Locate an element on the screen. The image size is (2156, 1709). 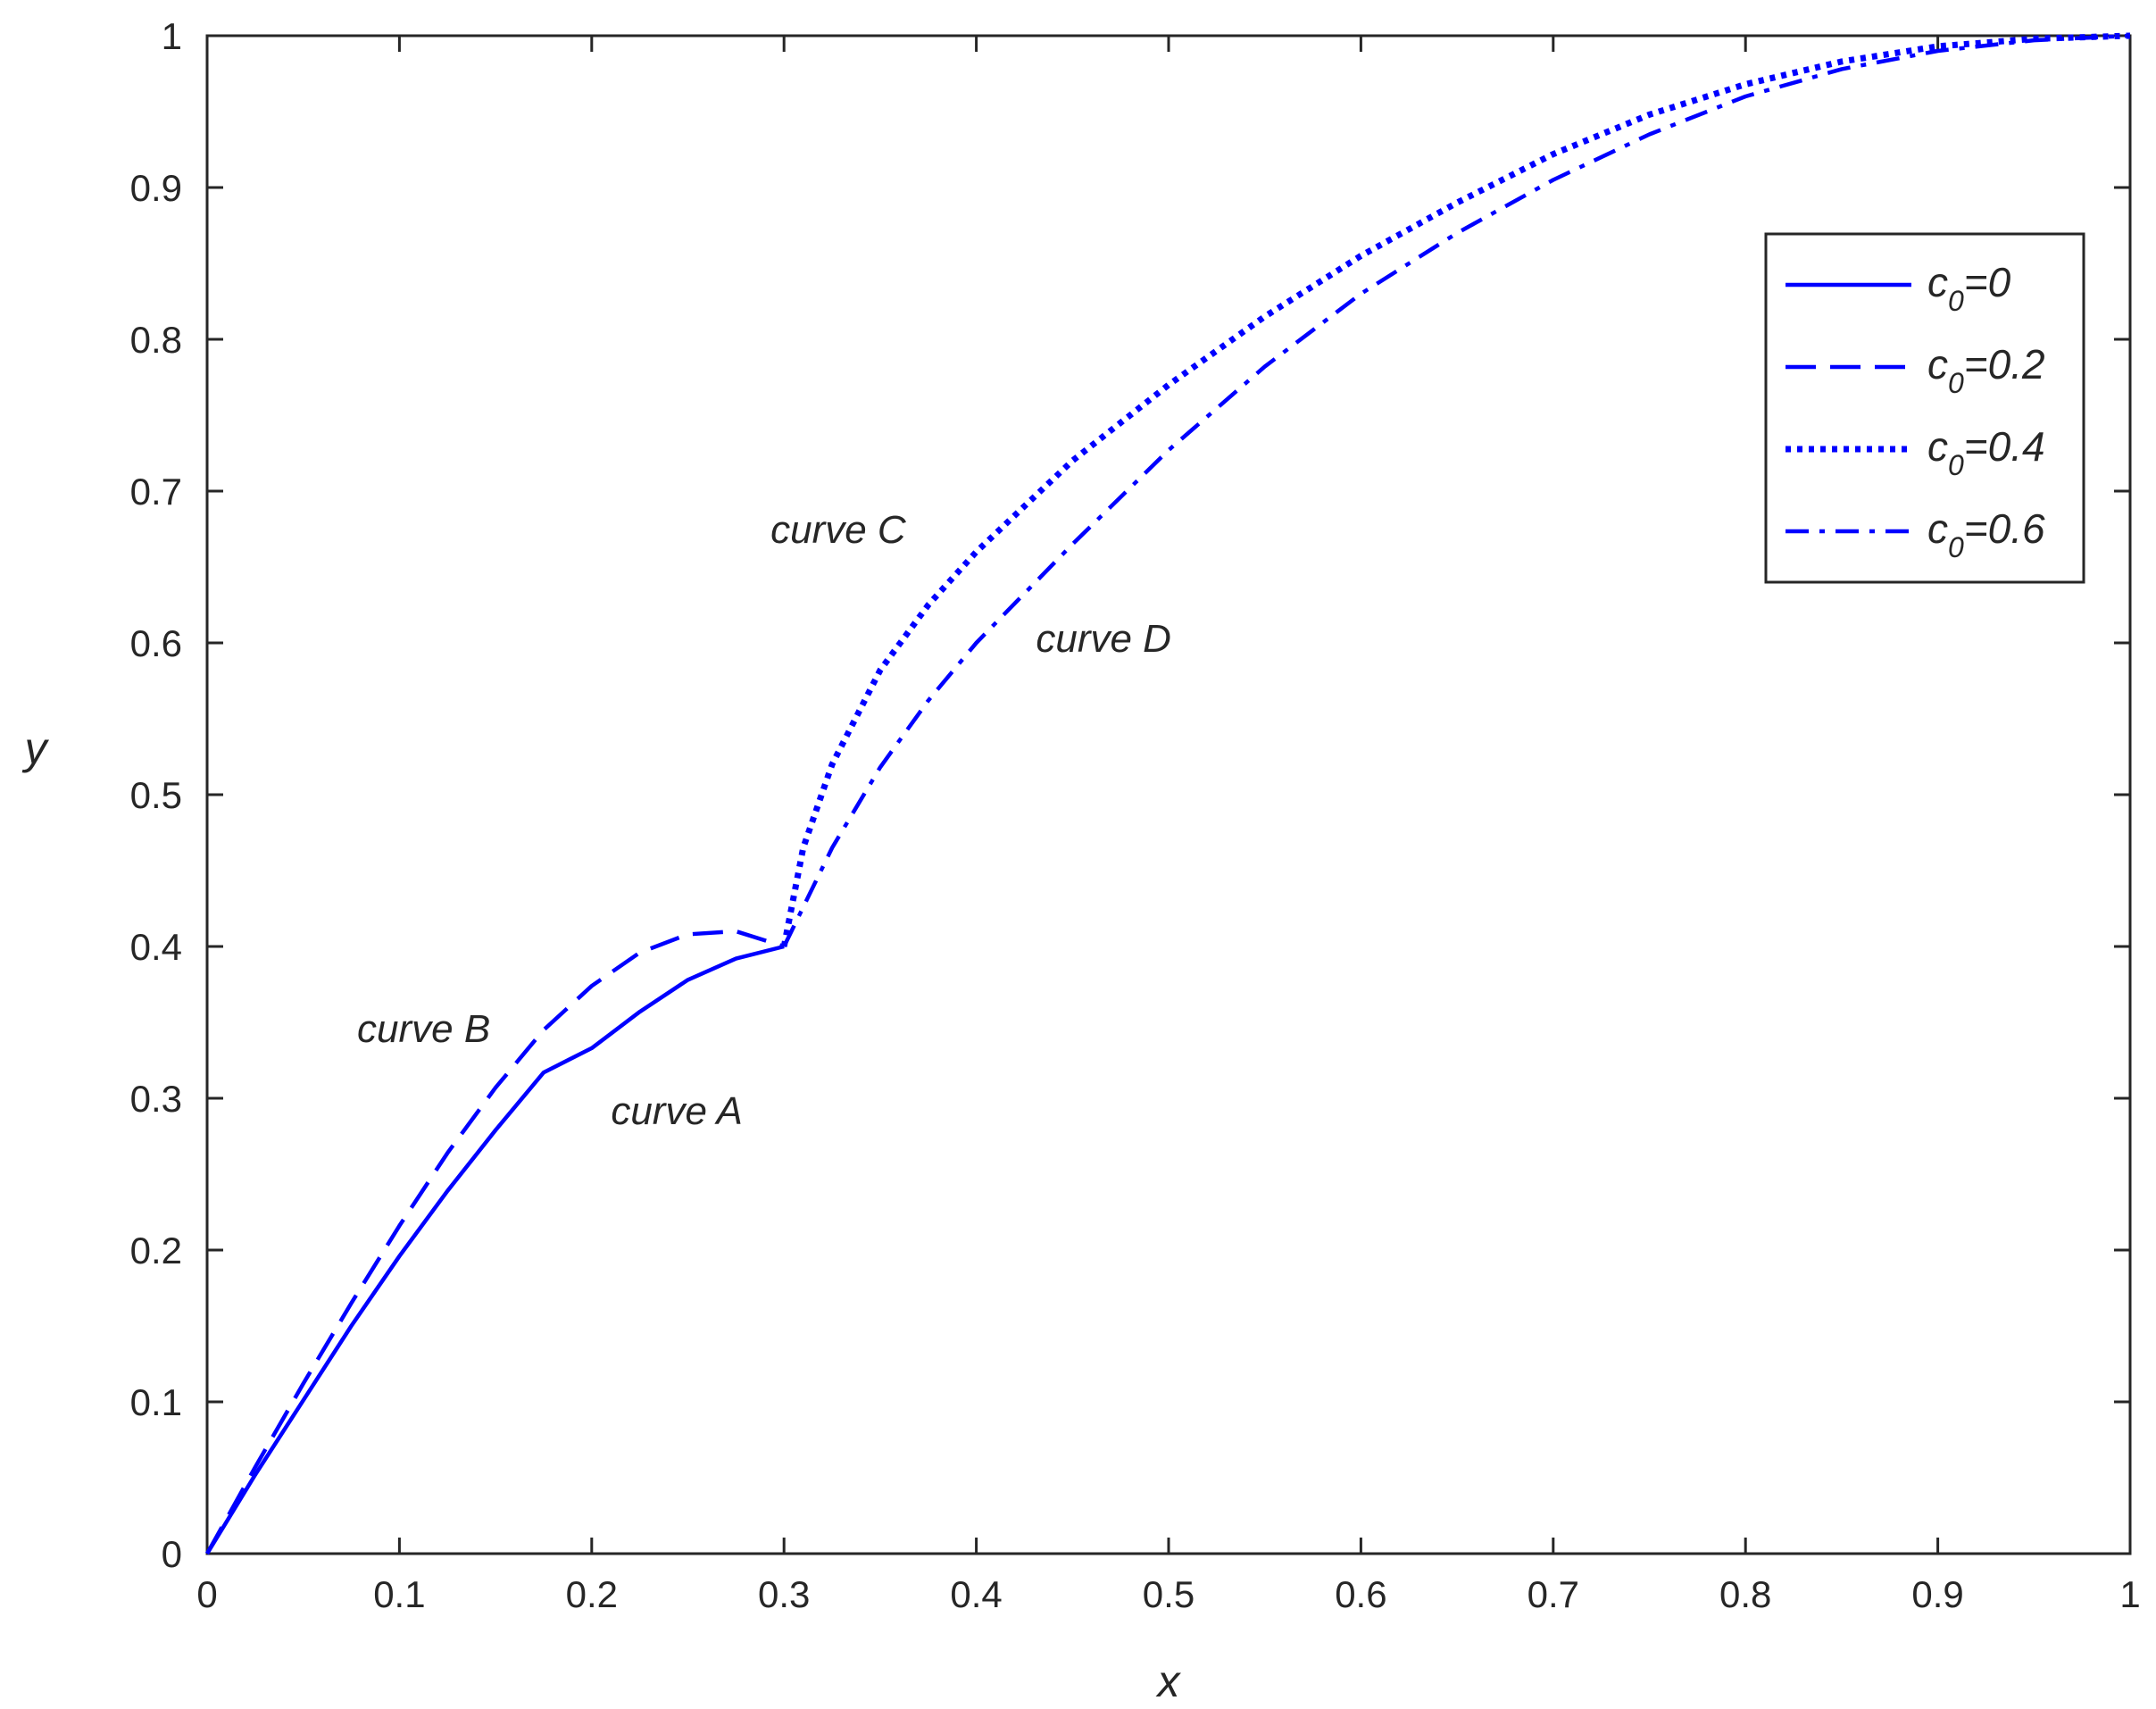
y-tick-label: 0.1 is located at coordinates (156, 1402).